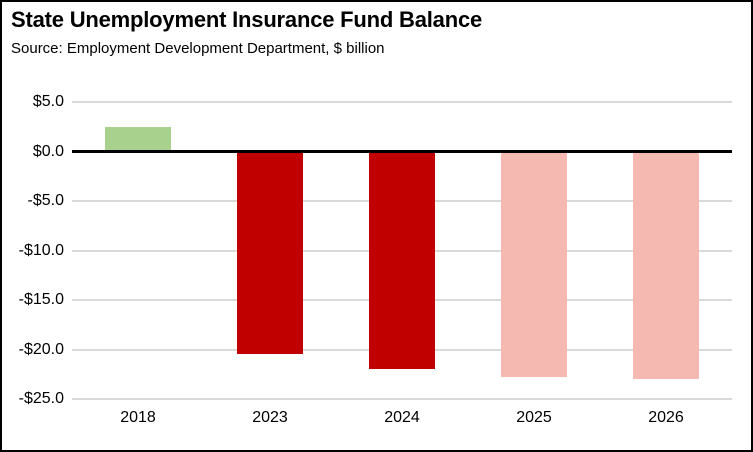 Image resolution: width=753 pixels, height=452 pixels. What do you see at coordinates (45, 200) in the screenshot?
I see `y-tick-label: -$5.0` at bounding box center [45, 200].